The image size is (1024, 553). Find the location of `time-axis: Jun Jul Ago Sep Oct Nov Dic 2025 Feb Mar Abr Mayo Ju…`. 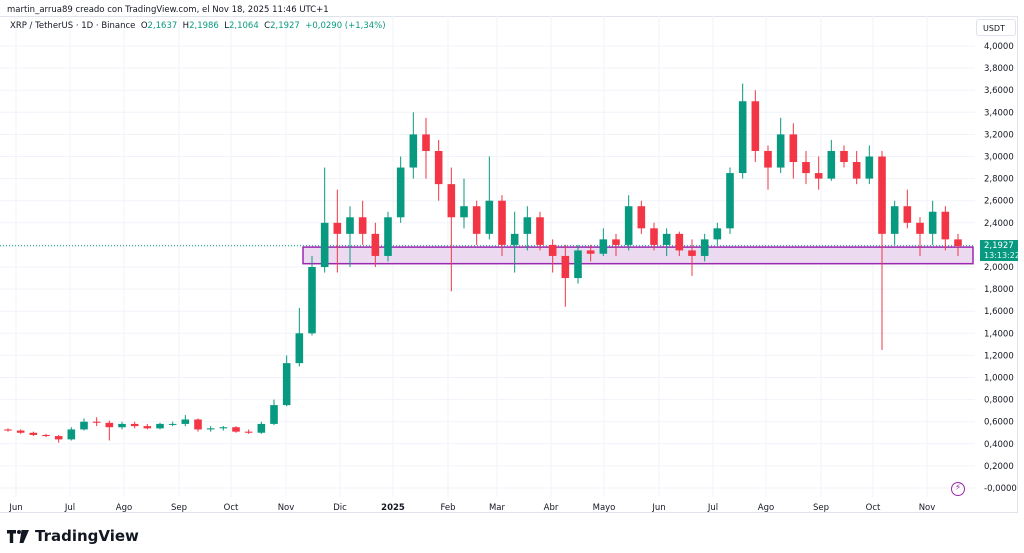

time-axis: Jun Jul Ago Sep Oct Nov Dic 2025 Feb Mar Abr Mayo Ju… is located at coordinates (471, 508).